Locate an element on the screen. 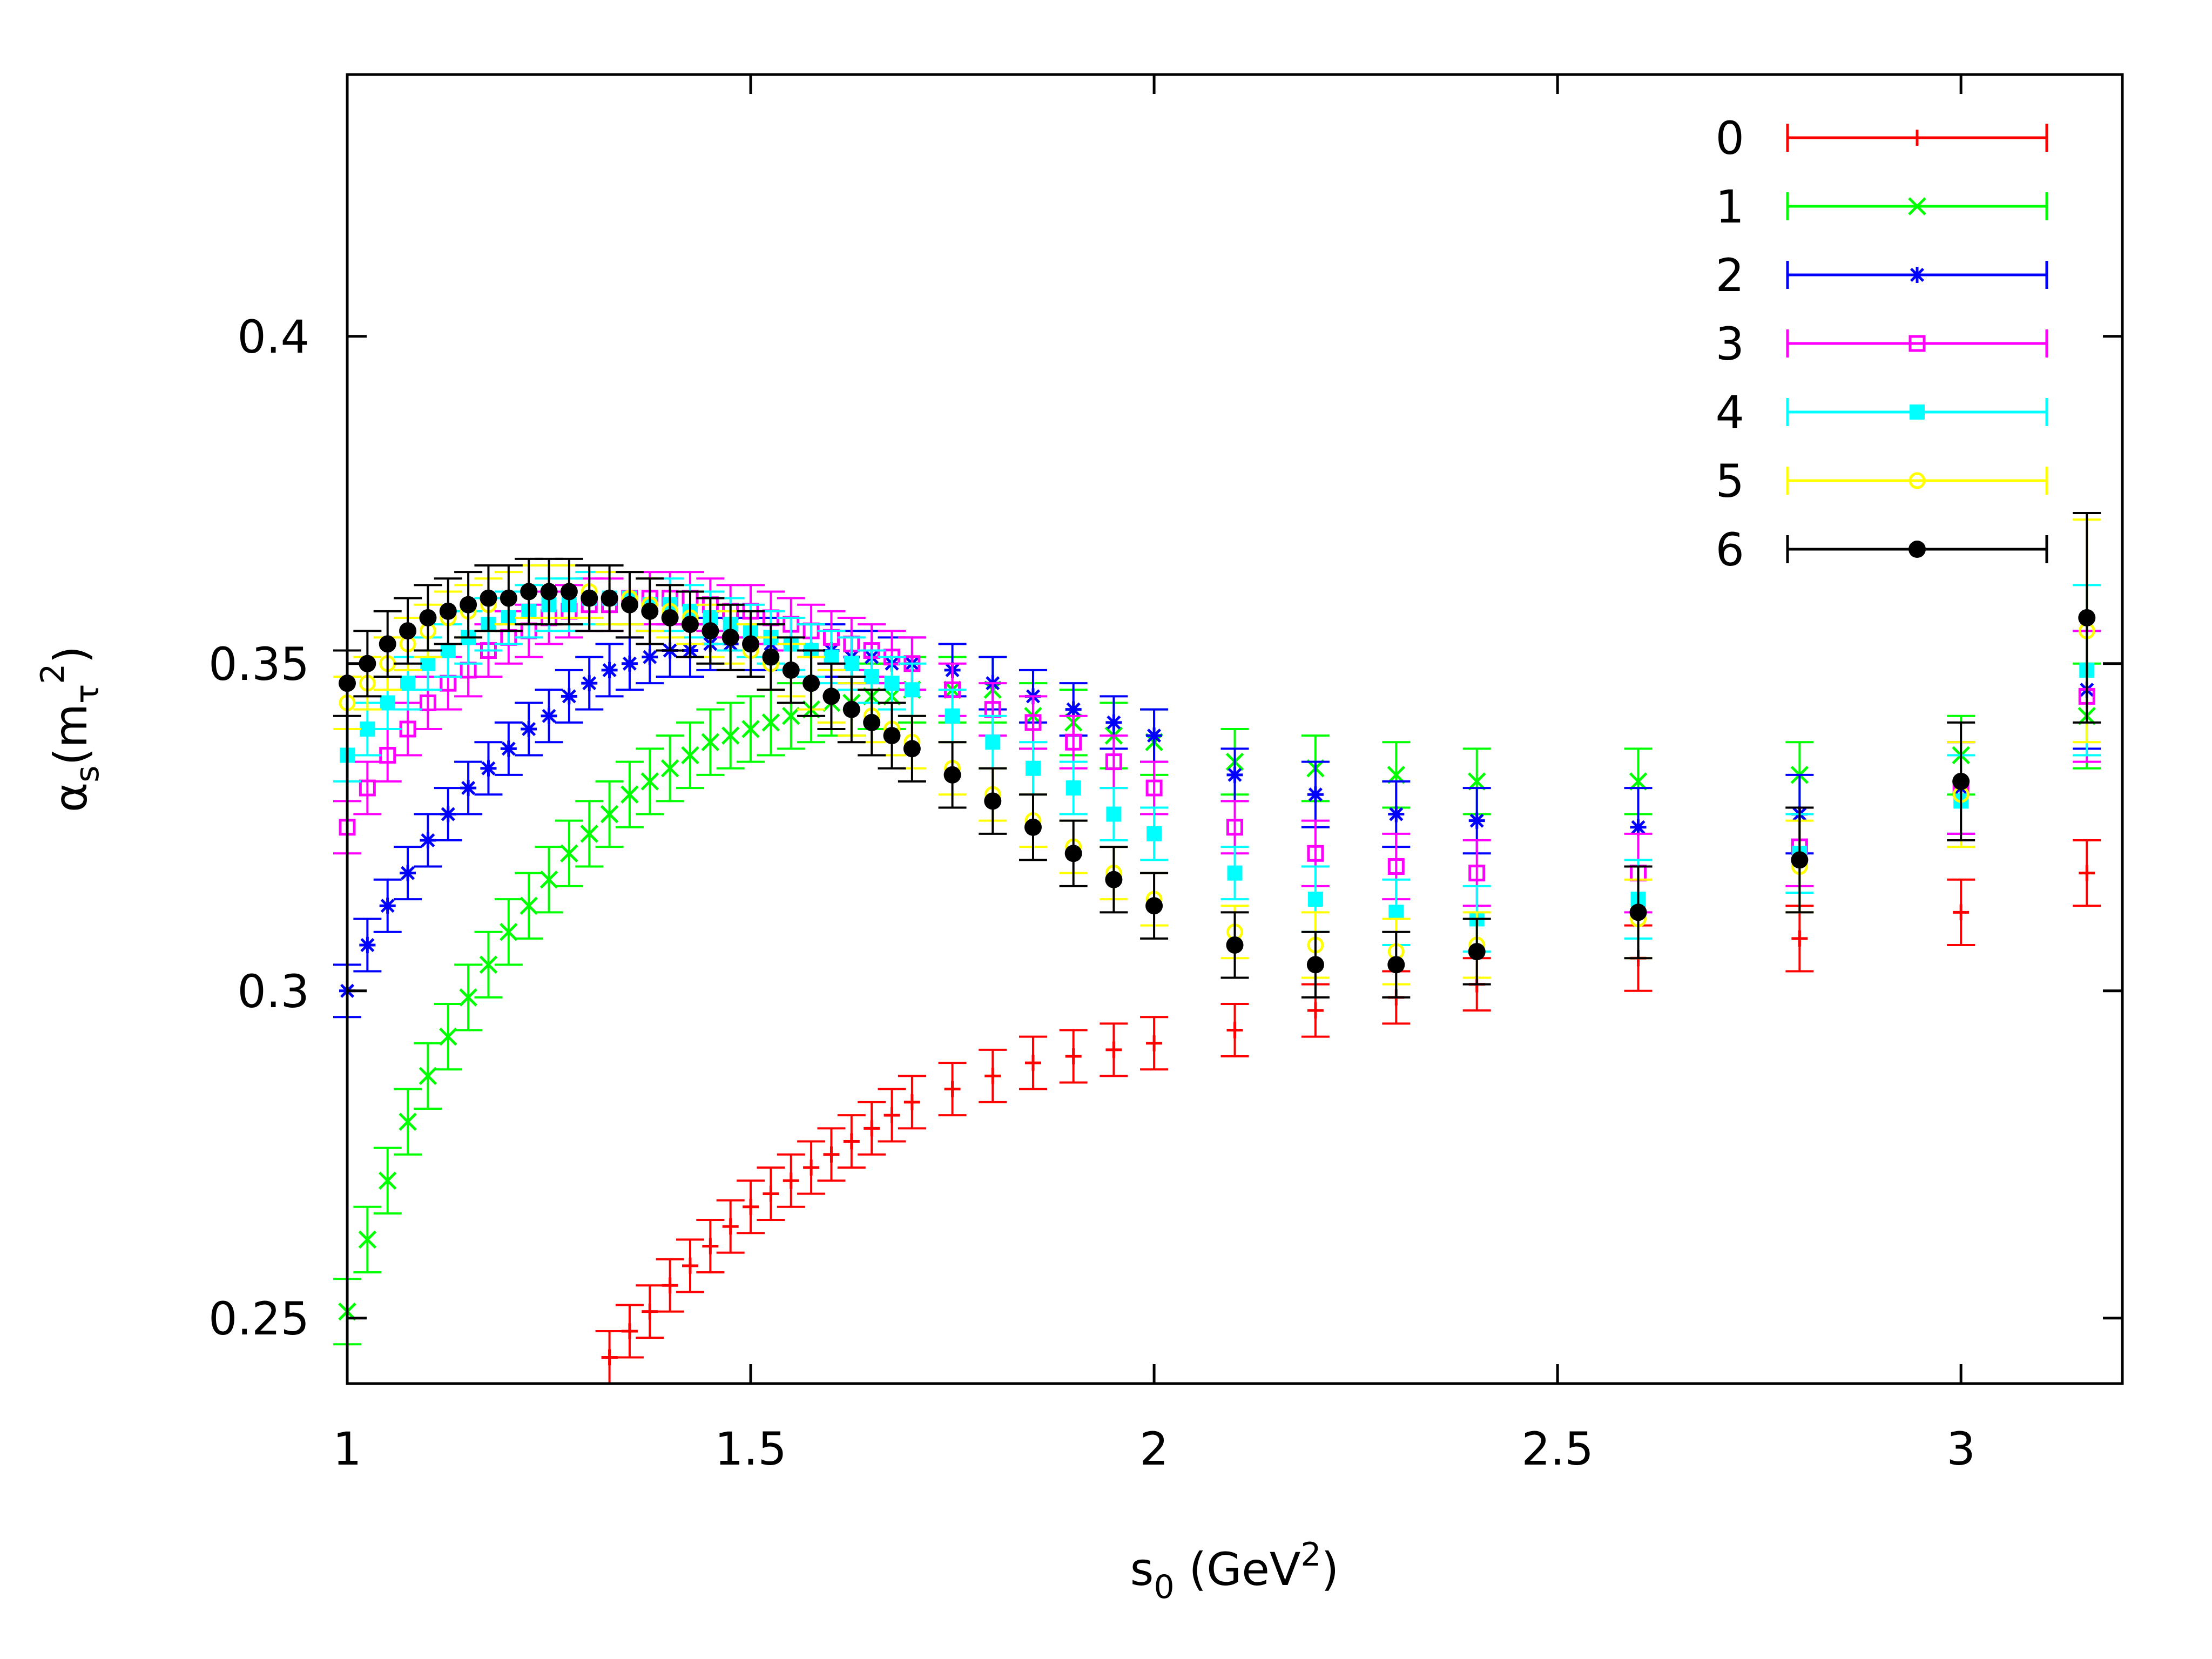 This screenshot has height=1659, width=2212. x-axis-label-base: s is located at coordinates (1142, 1569).